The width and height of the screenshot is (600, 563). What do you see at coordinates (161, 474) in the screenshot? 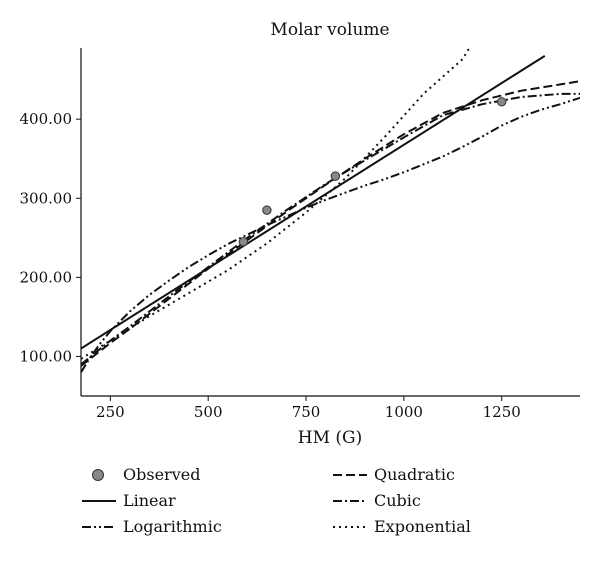
I see `legend-label: Observed` at bounding box center [161, 474].